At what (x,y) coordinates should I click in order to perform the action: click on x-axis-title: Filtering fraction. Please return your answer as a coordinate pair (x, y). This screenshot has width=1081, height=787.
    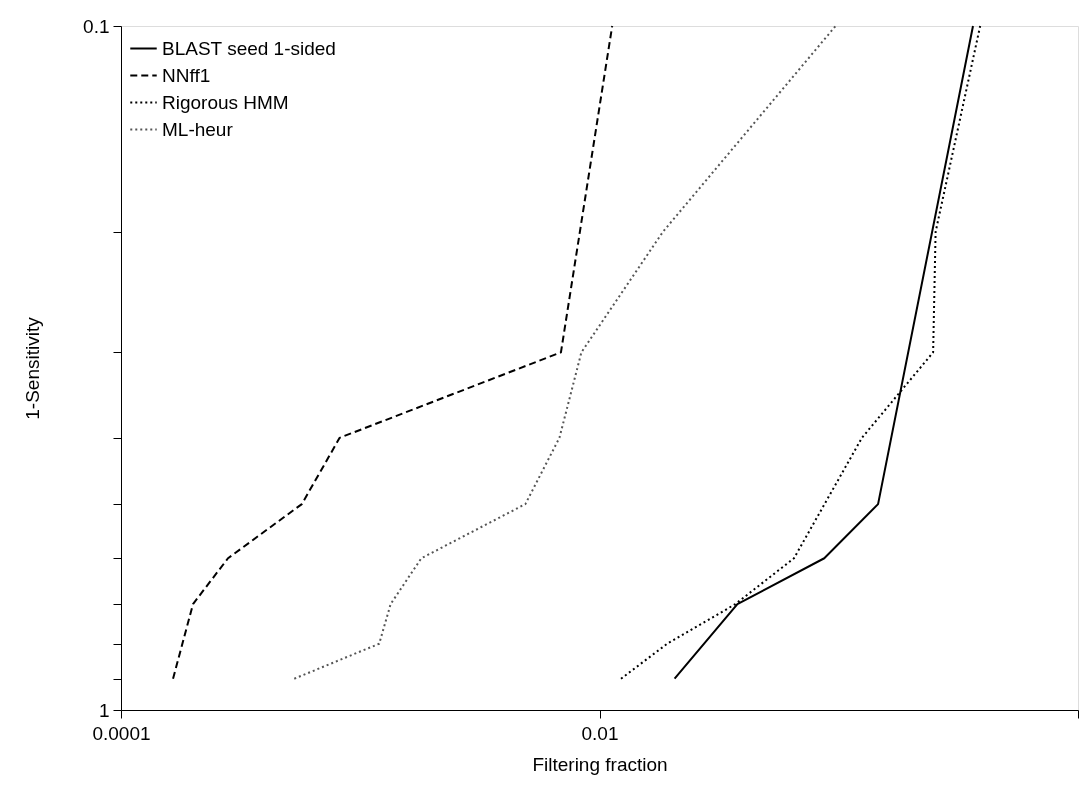
    Looking at the image, I should click on (600, 764).